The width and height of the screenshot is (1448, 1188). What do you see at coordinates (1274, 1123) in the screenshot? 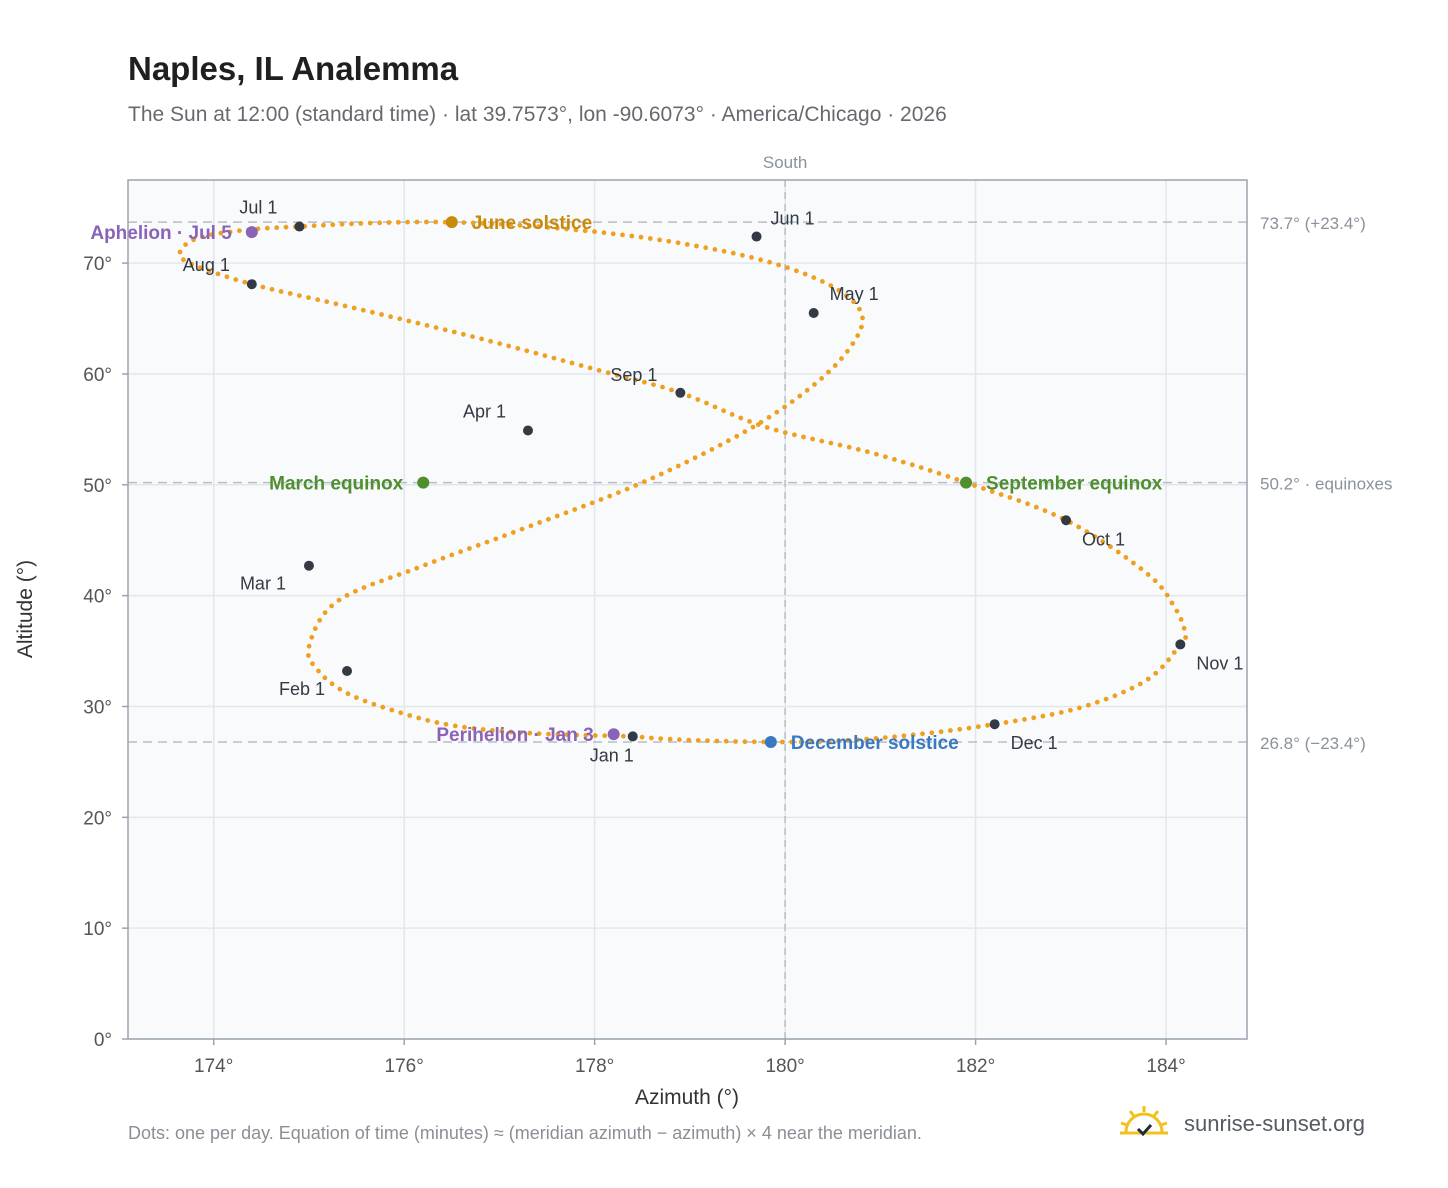
I see `brand-link: sunrise-sunset.org` at bounding box center [1274, 1123].